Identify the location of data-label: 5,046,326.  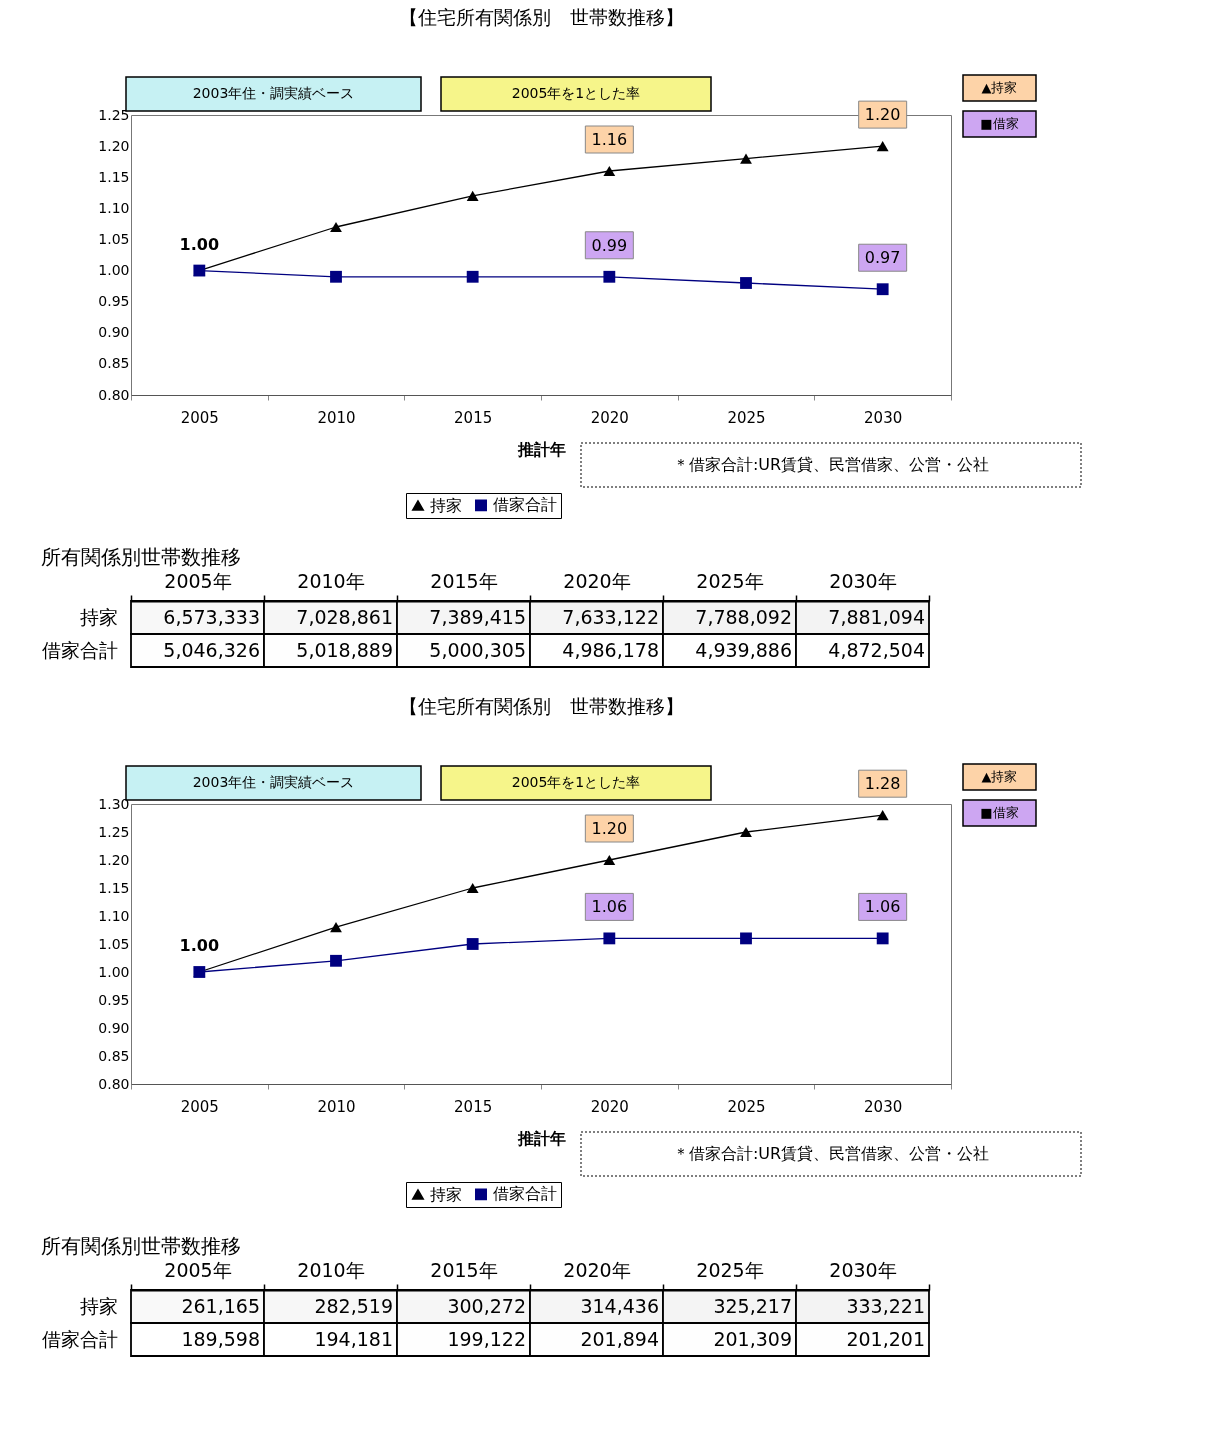
(211, 649).